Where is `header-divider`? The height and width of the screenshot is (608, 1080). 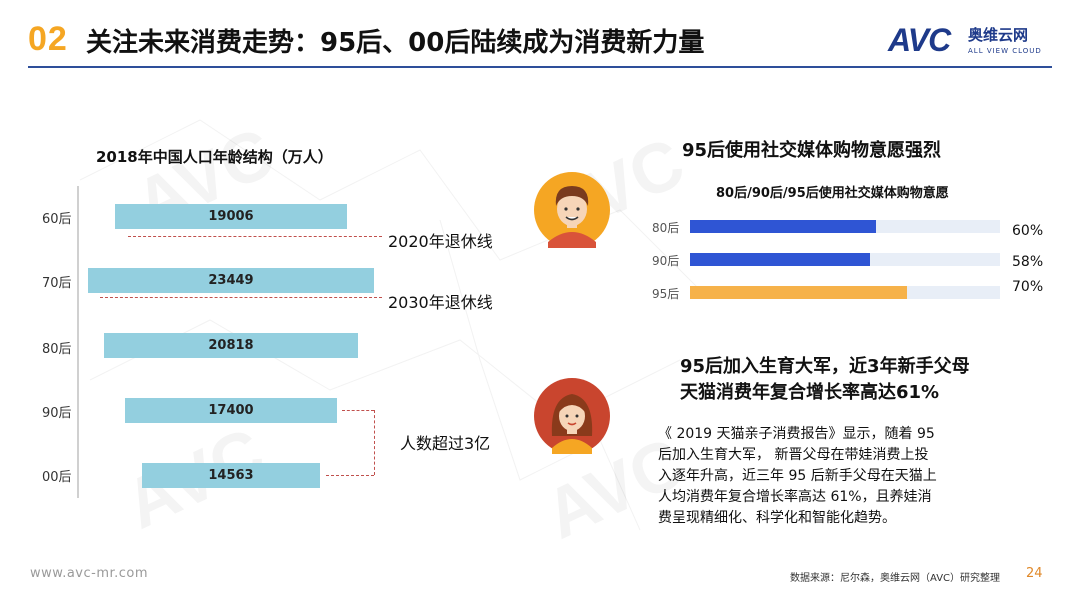
header-divider is located at coordinates (540, 67).